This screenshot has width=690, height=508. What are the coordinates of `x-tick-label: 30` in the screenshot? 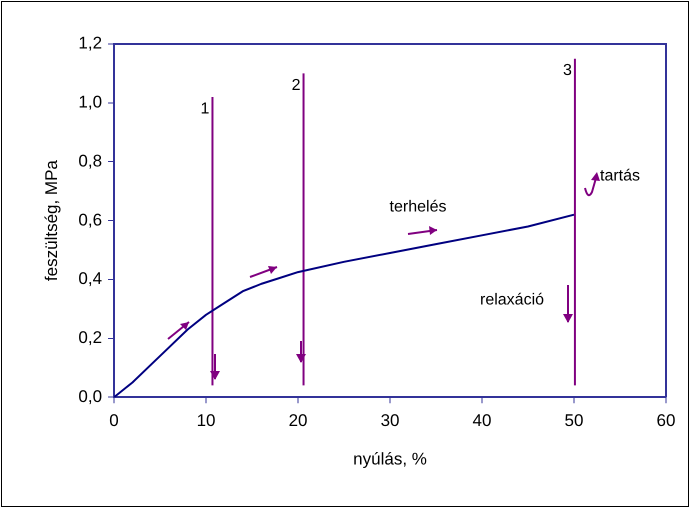 It's located at (390, 420).